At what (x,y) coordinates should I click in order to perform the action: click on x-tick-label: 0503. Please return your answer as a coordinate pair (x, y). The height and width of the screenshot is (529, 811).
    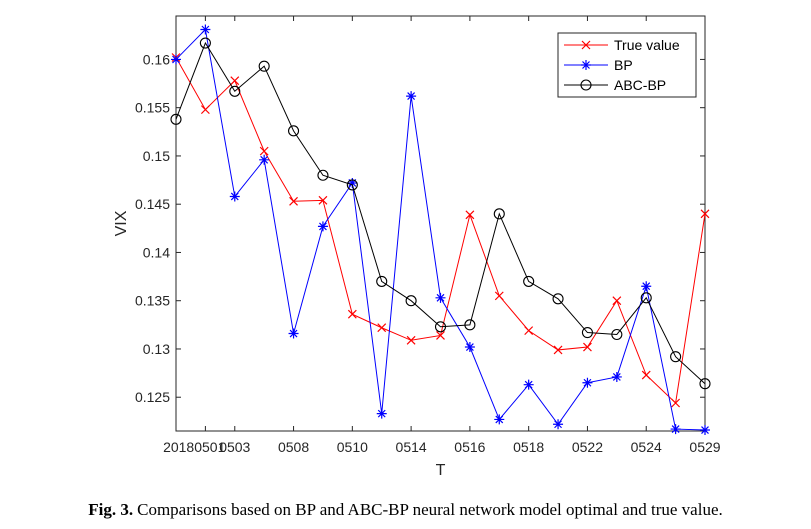
    Looking at the image, I should click on (234, 447).